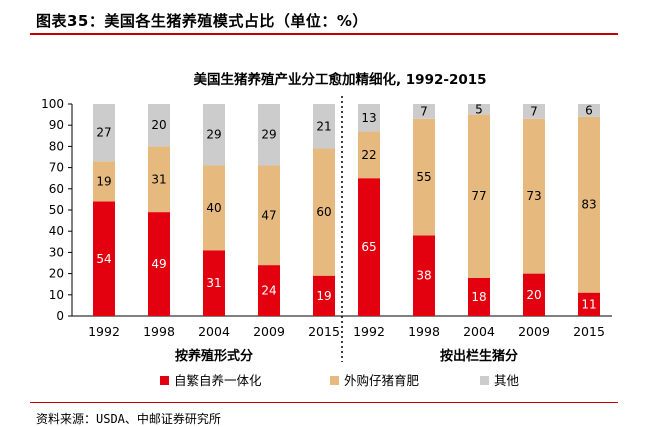 The image size is (647, 427). Describe the element at coordinates (56, 252) in the screenshot. I see `y-tick-label: 30` at that location.